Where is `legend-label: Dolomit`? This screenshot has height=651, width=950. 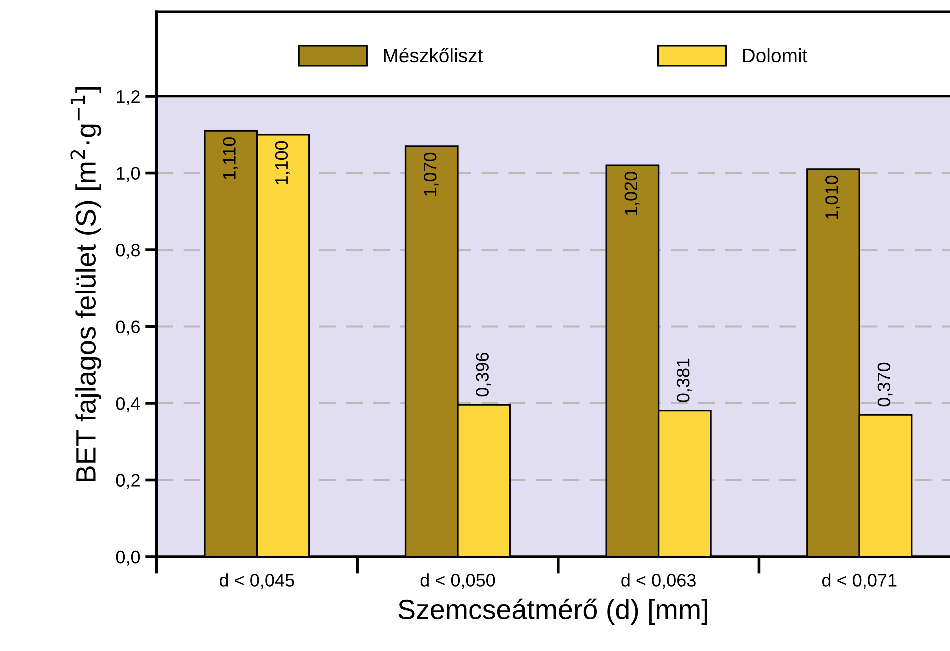
legend-label: Dolomit is located at coordinates (775, 55).